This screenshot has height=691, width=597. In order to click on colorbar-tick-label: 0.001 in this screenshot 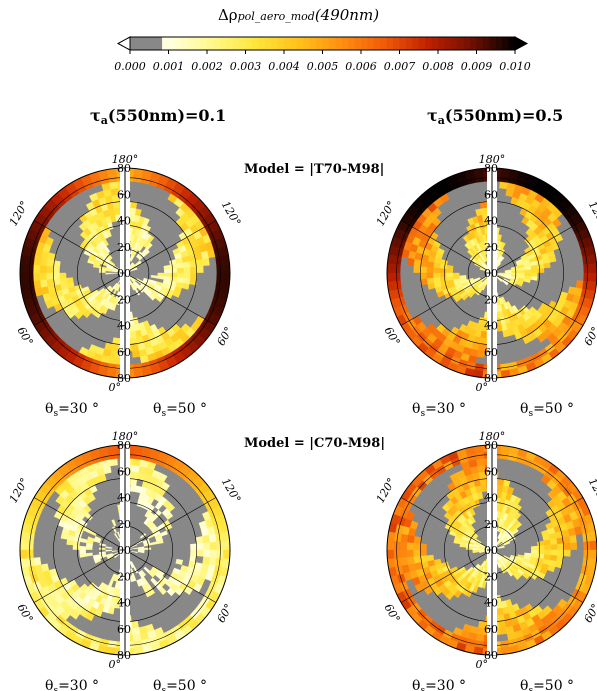, I will do `click(169, 66)`.